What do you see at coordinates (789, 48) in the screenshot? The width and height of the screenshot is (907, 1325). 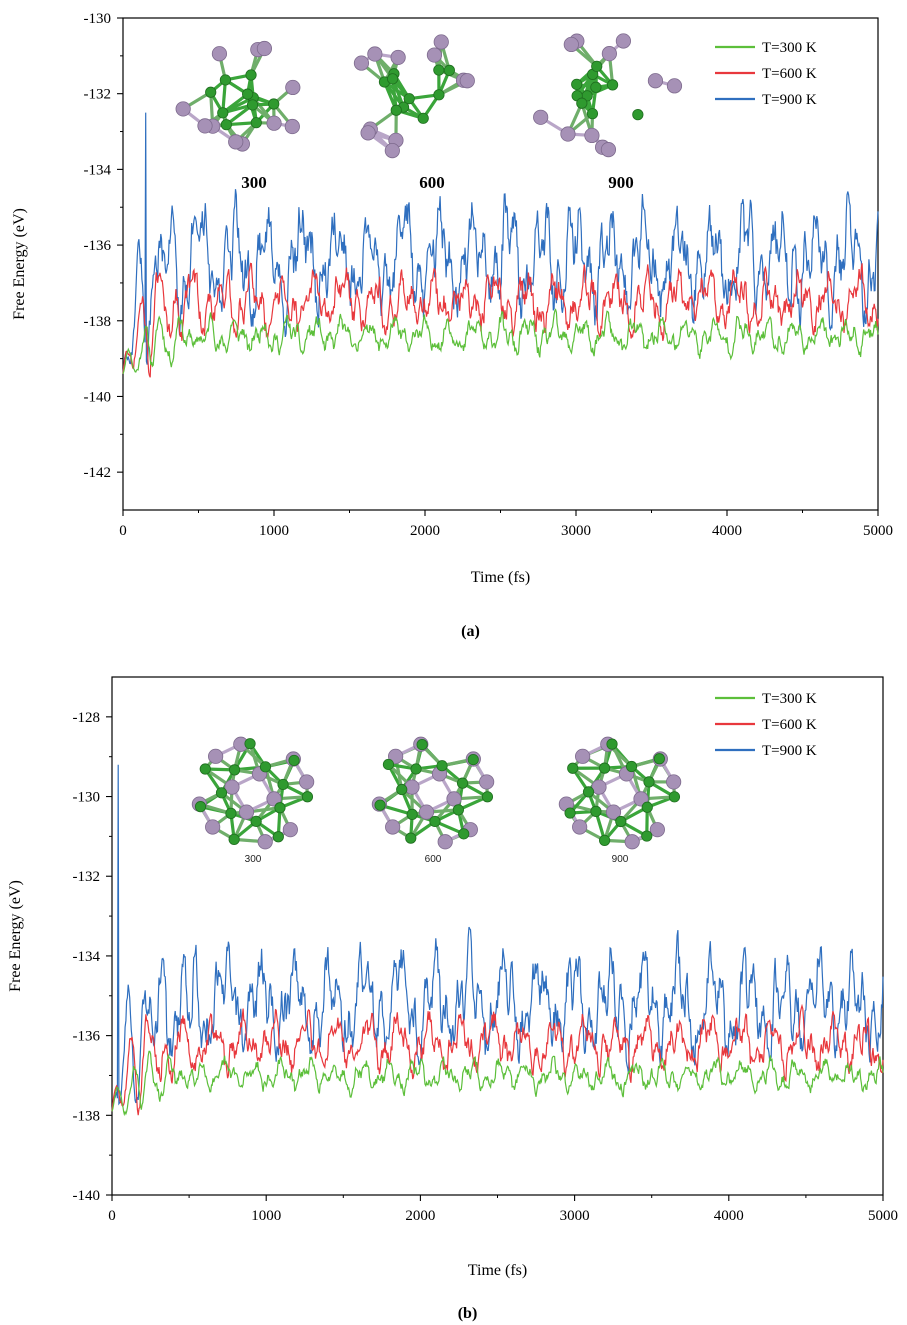 I see `legend-entry-label: T=300 K` at bounding box center [789, 48].